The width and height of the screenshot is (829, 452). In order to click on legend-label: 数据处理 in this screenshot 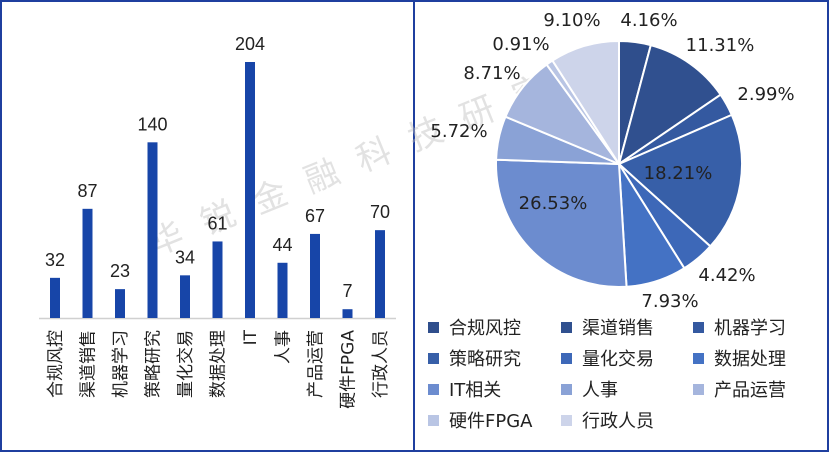, I will do `click(750, 359)`.